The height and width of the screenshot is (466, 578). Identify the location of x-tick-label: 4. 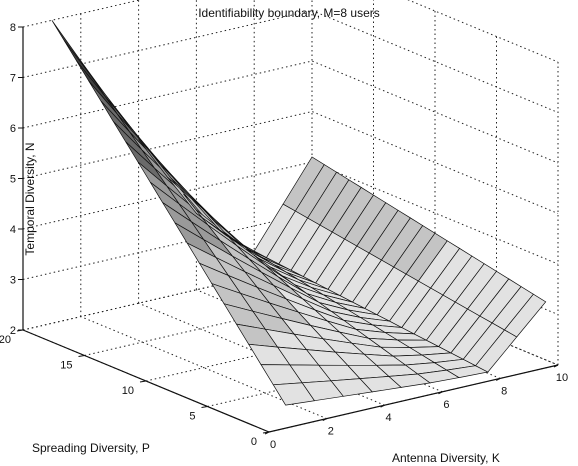
(389, 418).